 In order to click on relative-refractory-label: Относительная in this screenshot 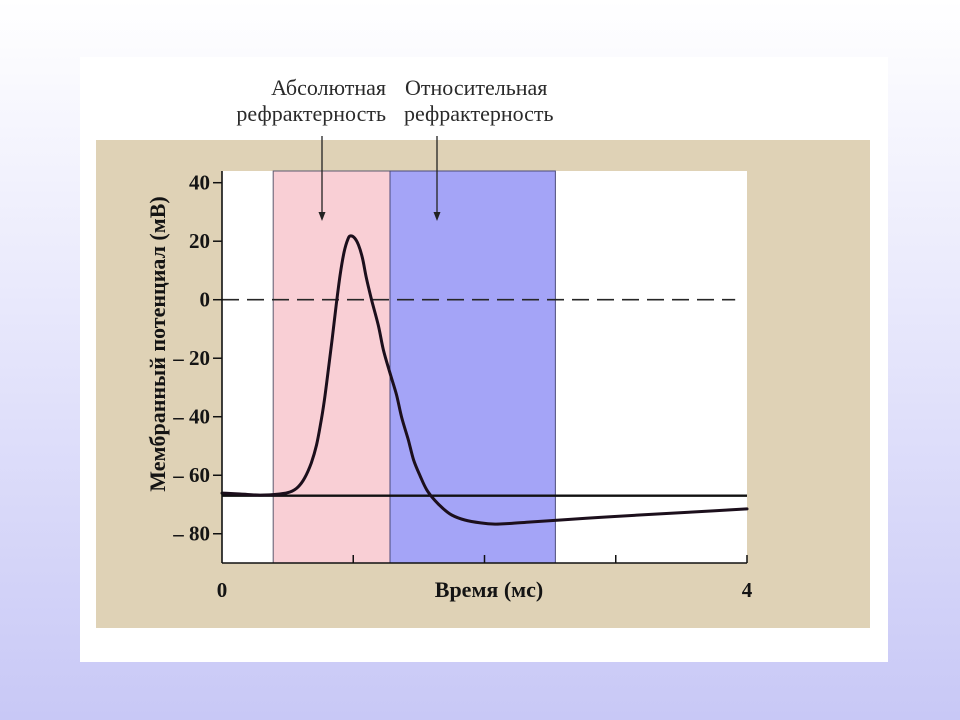, I will do `click(476, 87)`.